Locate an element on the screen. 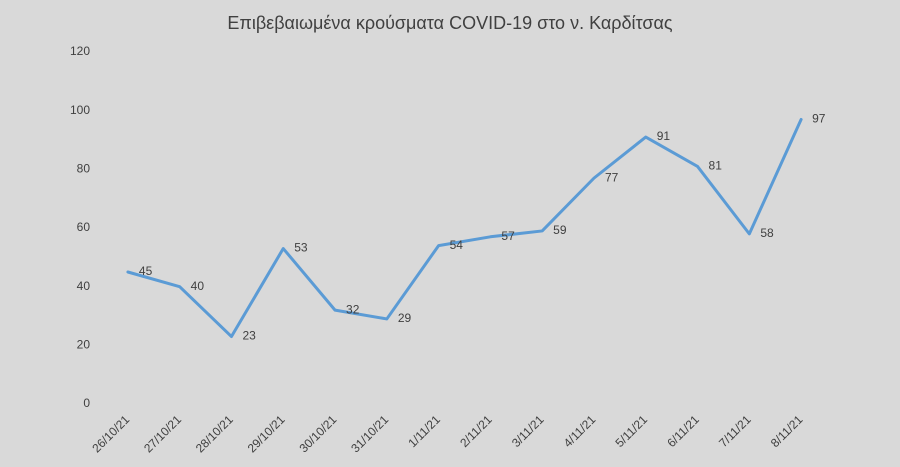 The image size is (900, 467). data-label: 91 is located at coordinates (664, 136).